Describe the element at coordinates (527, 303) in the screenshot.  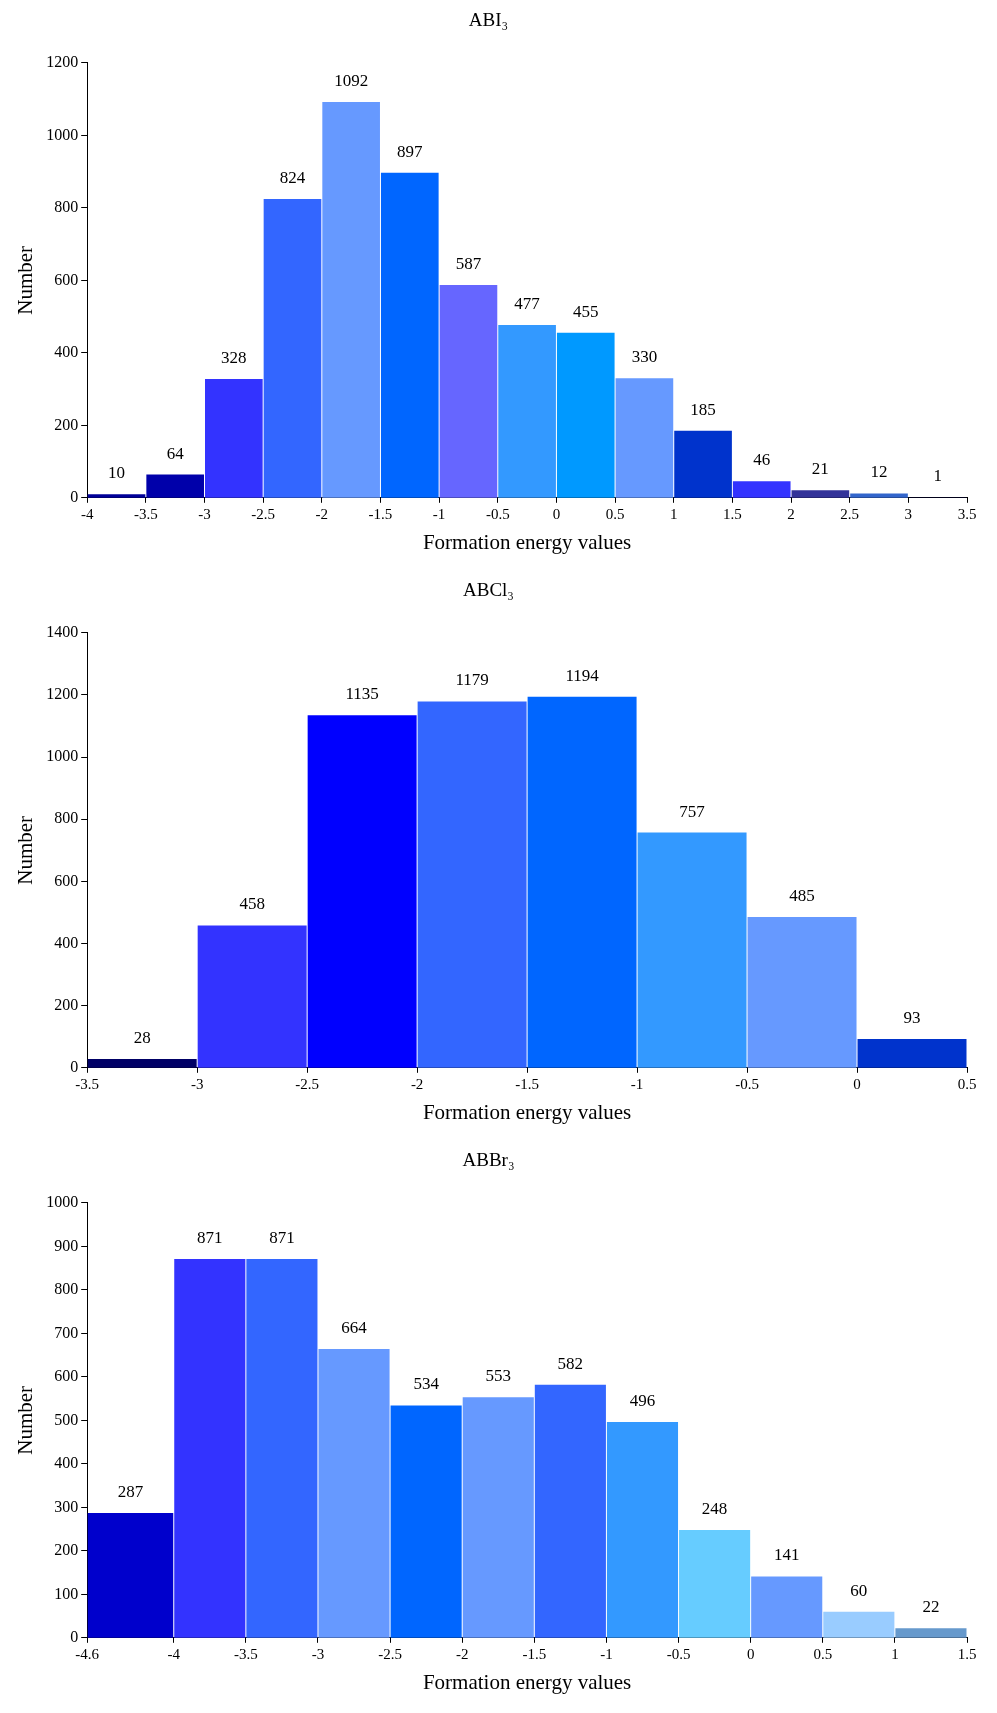
I see `data-label: 477` at that location.